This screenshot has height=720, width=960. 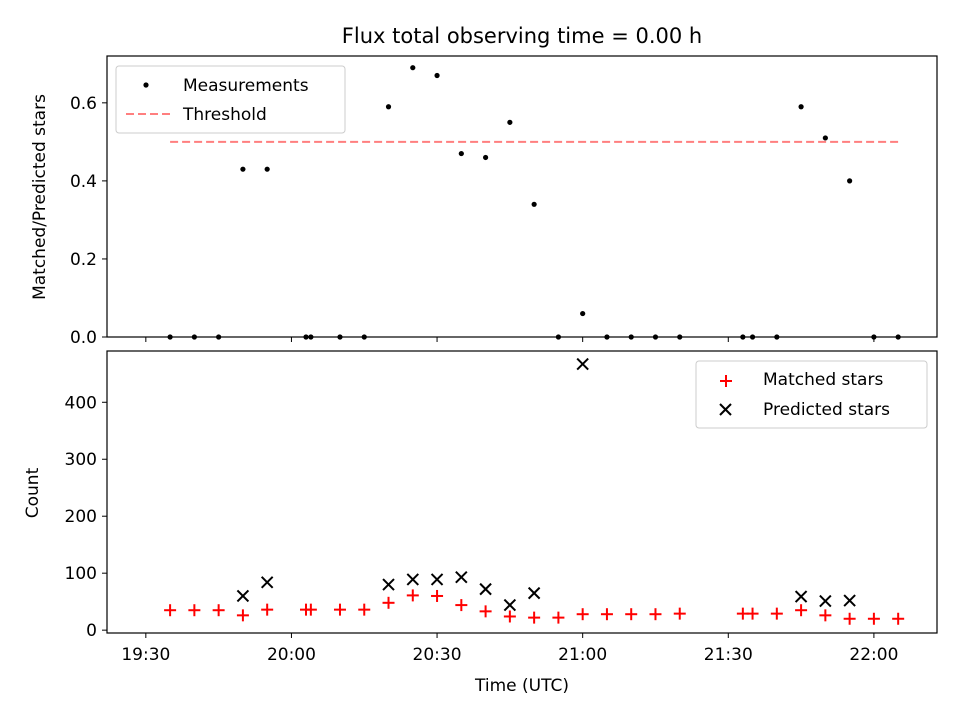 I want to click on top-panel-ylabel: Matched/Predicted stars, so click(x=40, y=197).